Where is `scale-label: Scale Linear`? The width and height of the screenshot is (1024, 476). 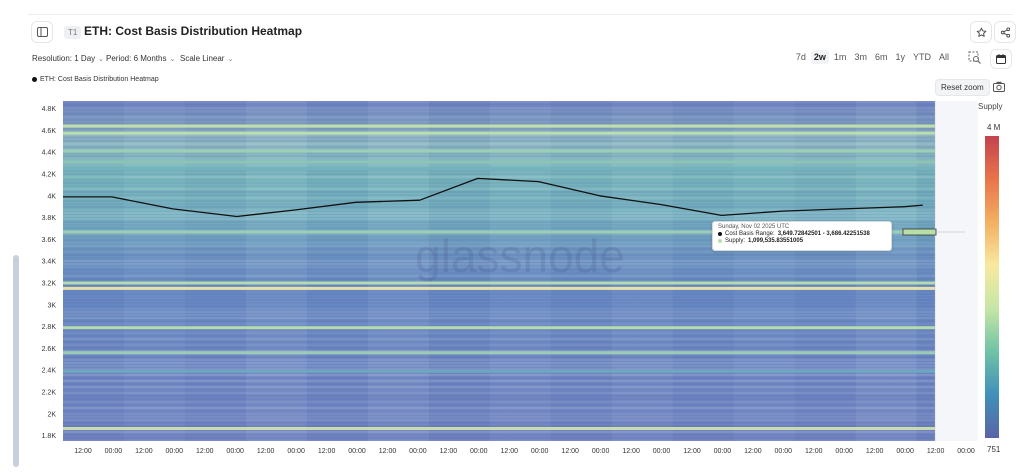 scale-label: Scale Linear is located at coordinates (202, 58).